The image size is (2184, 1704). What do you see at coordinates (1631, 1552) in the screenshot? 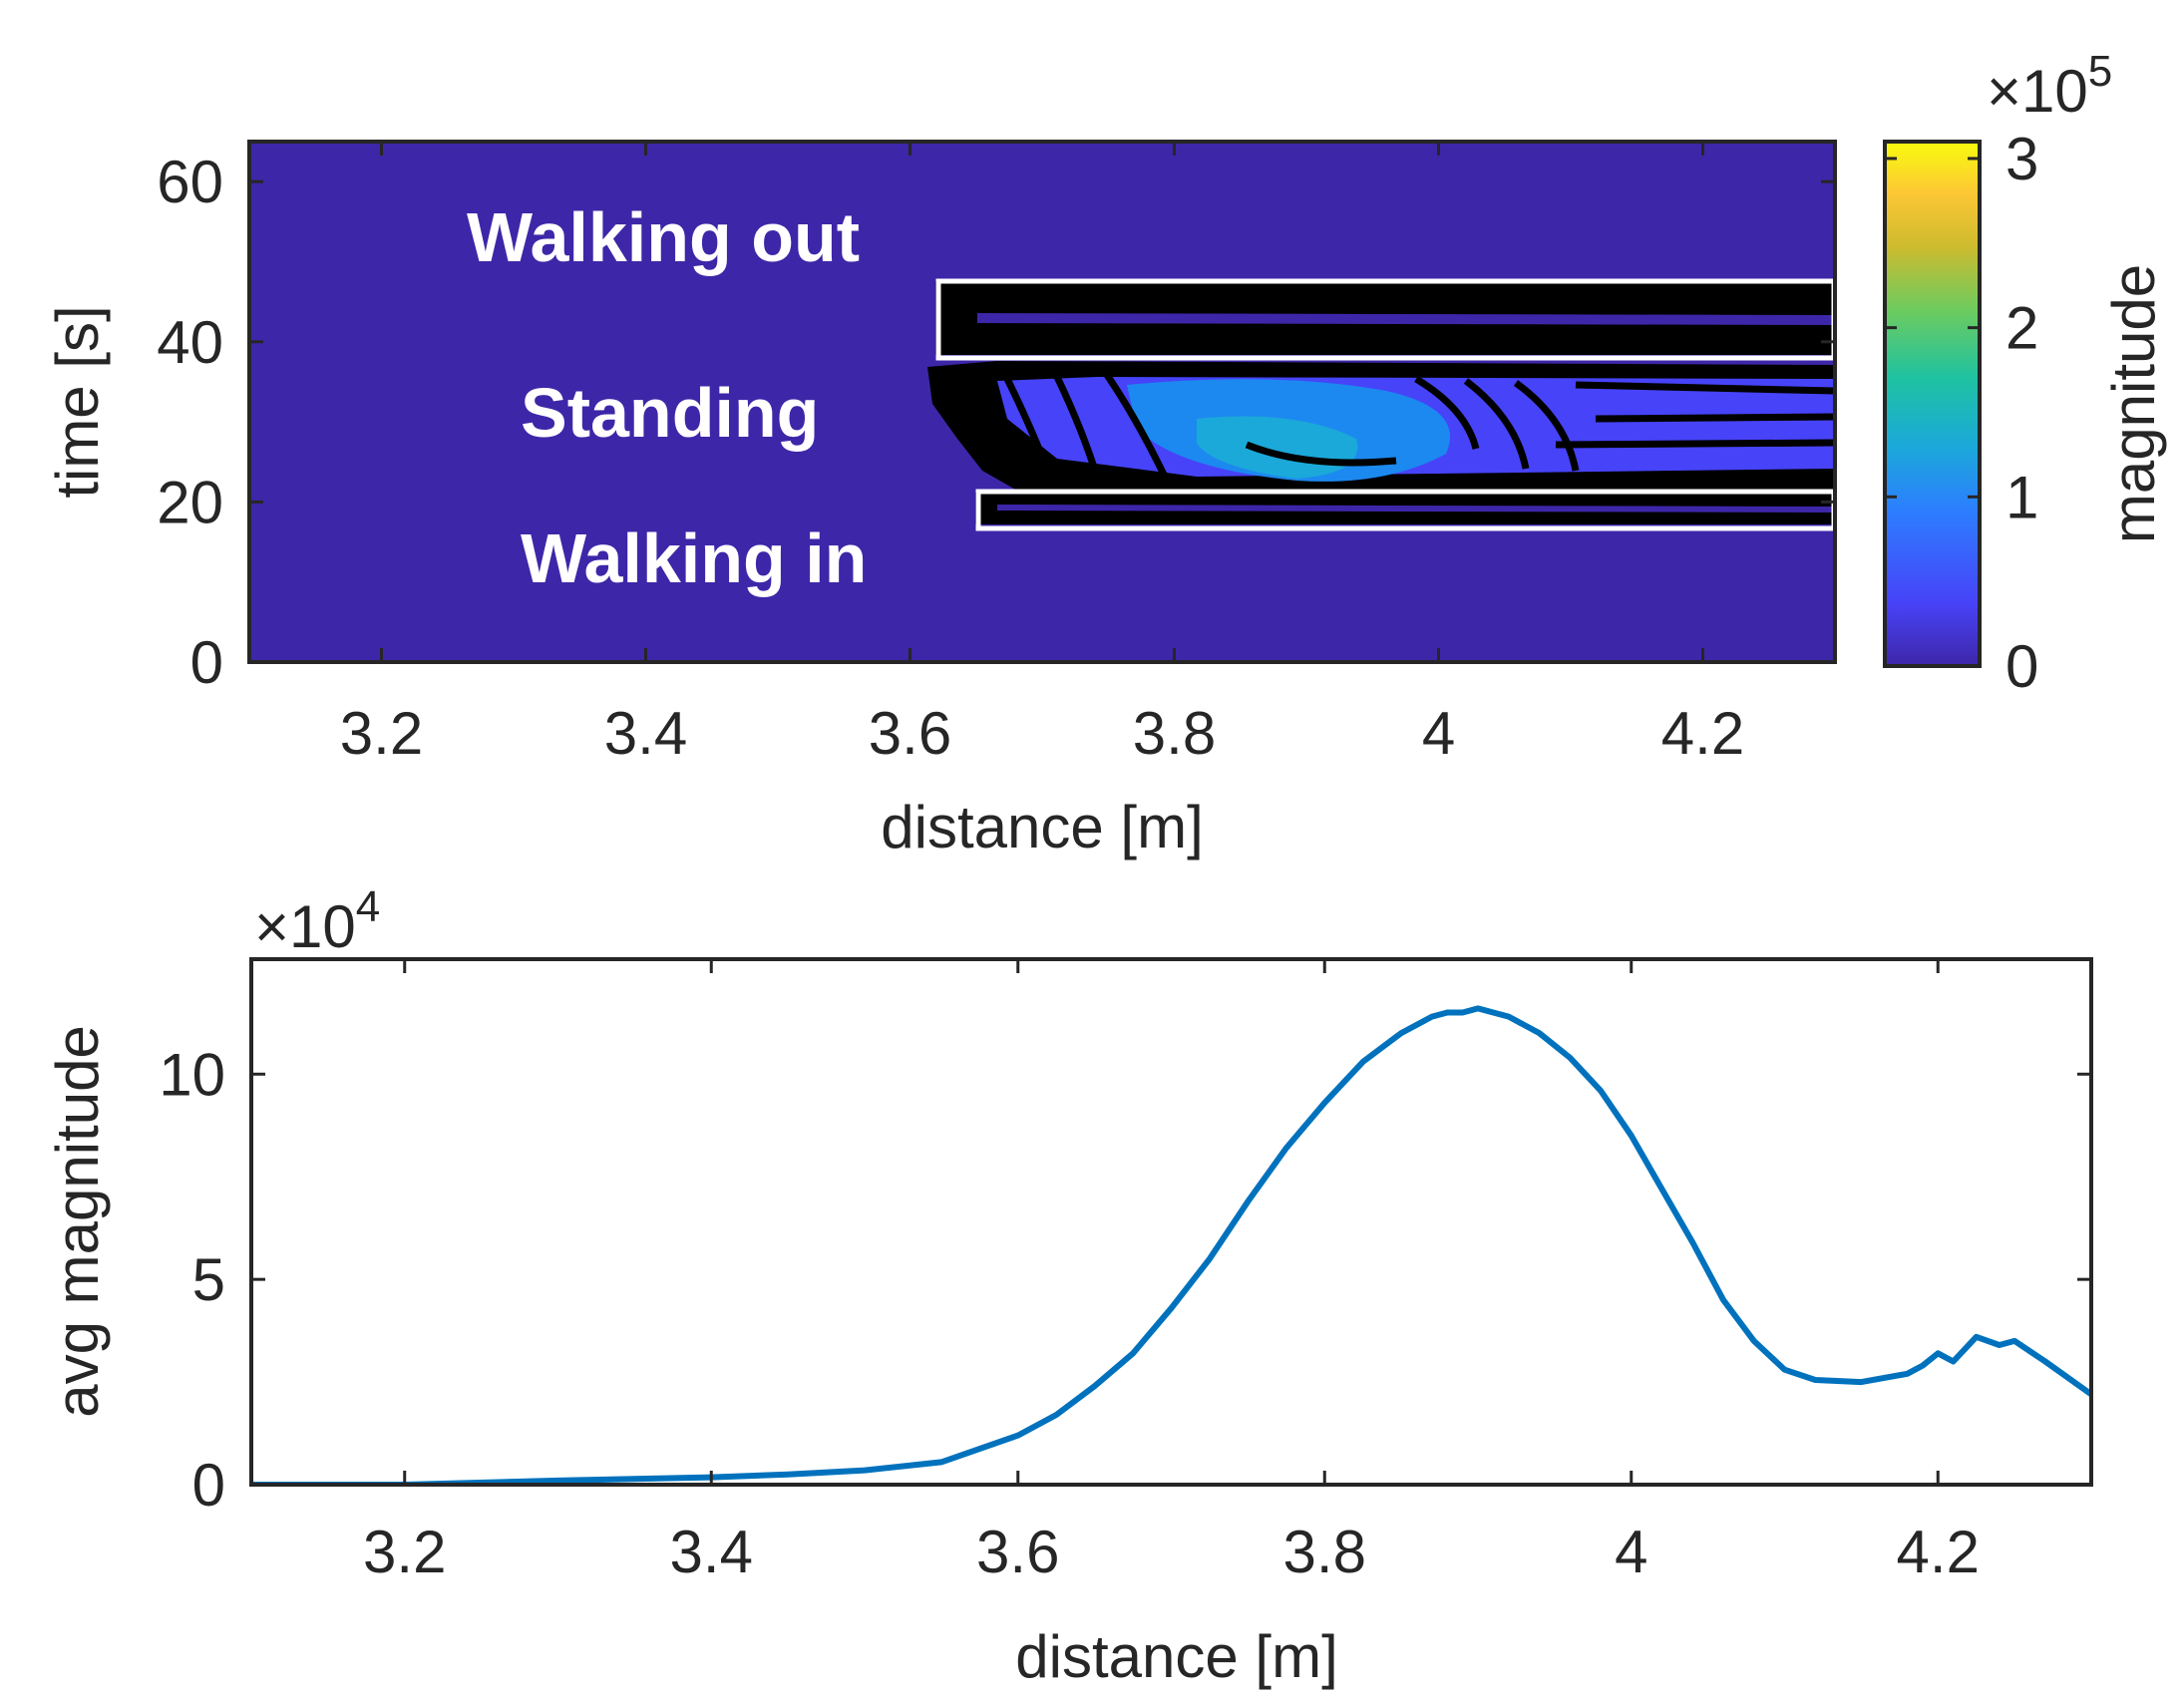
I see `line-plot-x-tick-label: 4` at bounding box center [1631, 1552].